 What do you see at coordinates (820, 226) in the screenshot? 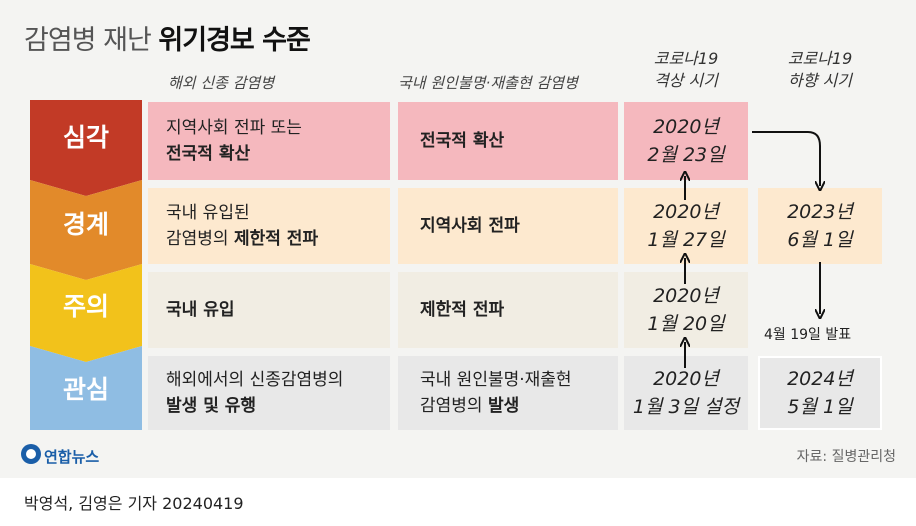
I see `row-alert-down-cell: 2023년 6월 1일` at bounding box center [820, 226].